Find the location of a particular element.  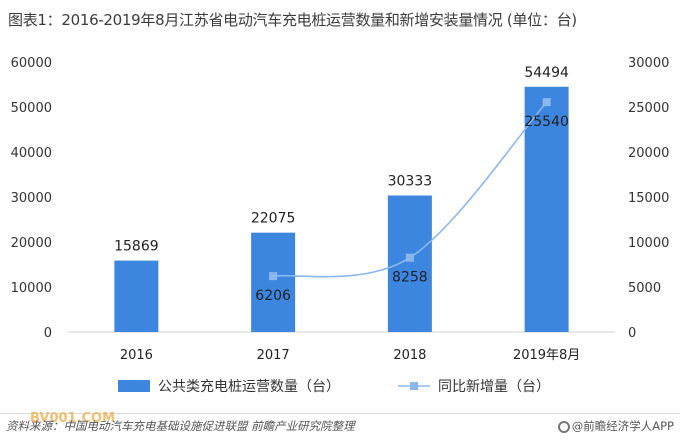

line-data-label: 25540 is located at coordinates (546, 122).